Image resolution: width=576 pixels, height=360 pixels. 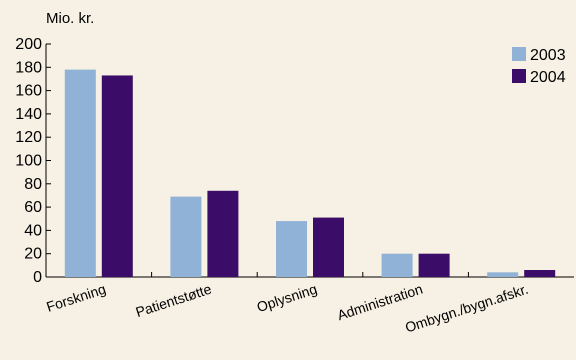 I want to click on x-tick-label: Forskning, so click(x=75, y=298).